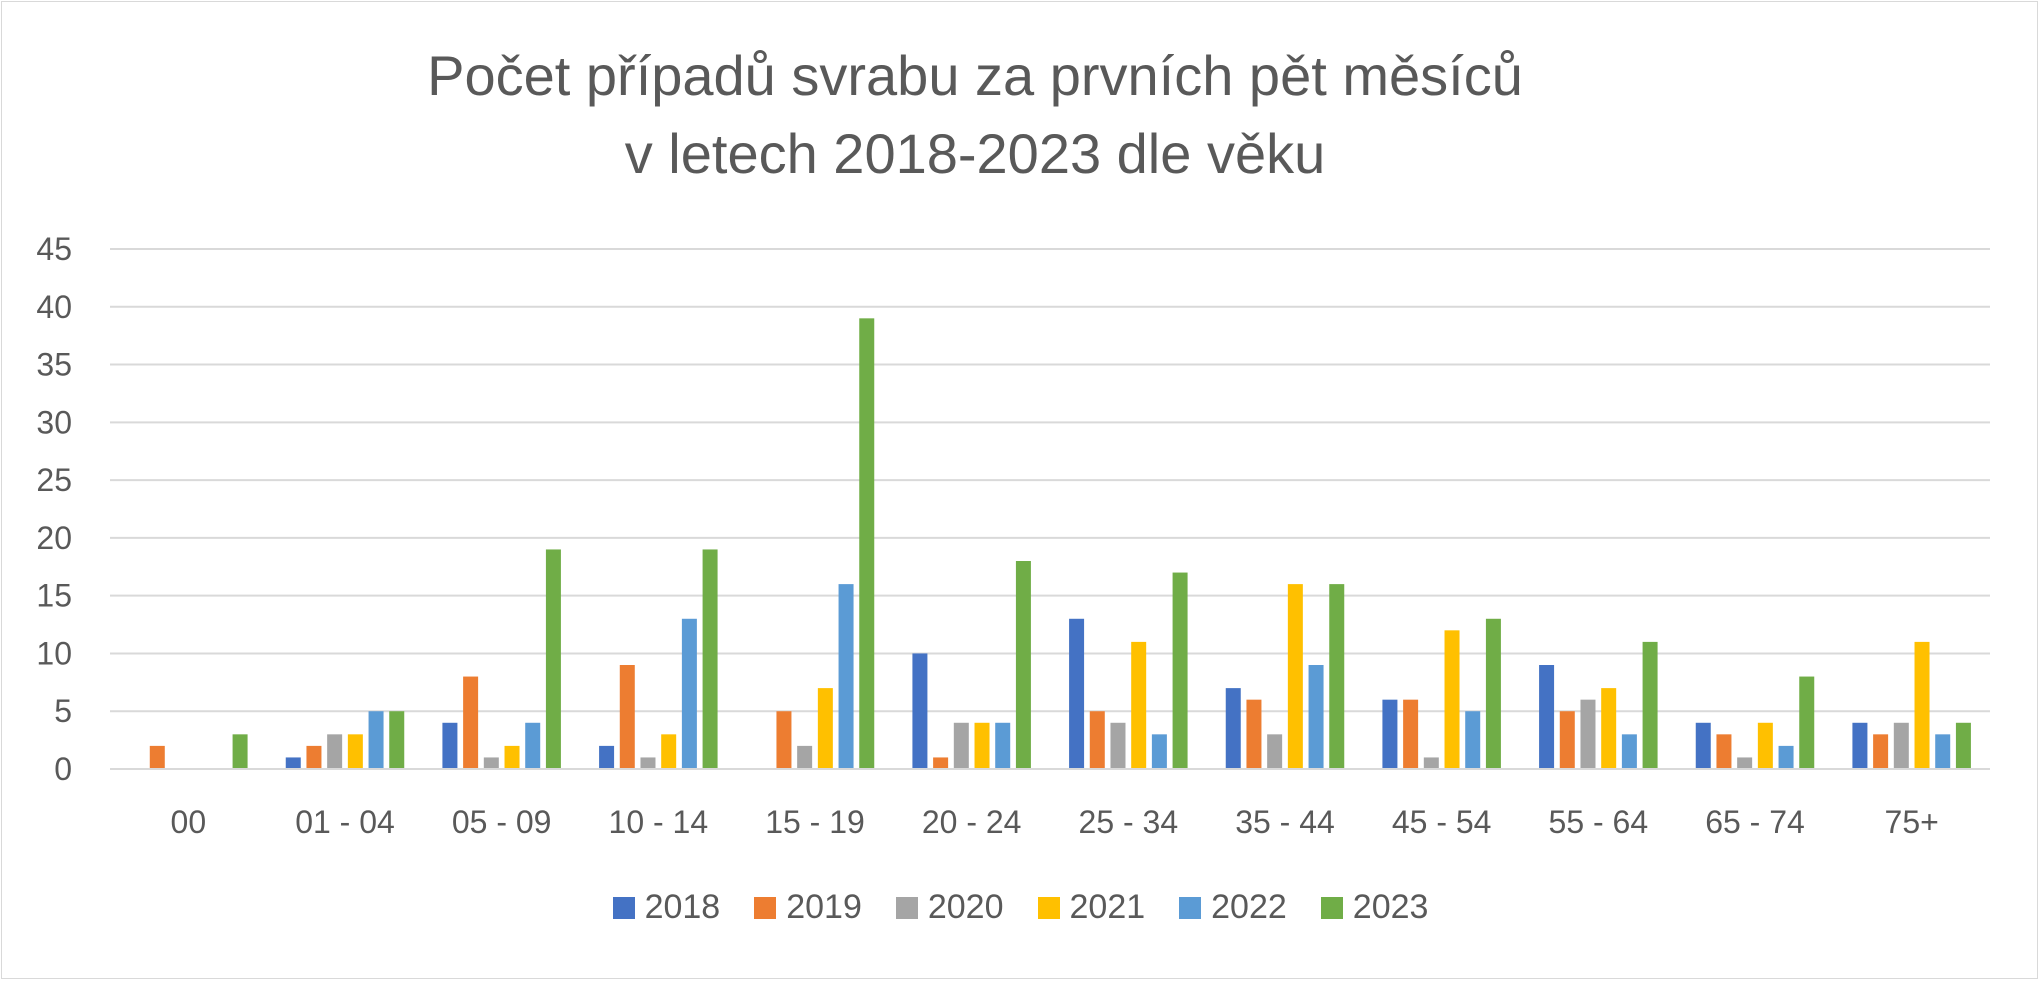  I want to click on bar-2021-75+, so click(1922, 705).